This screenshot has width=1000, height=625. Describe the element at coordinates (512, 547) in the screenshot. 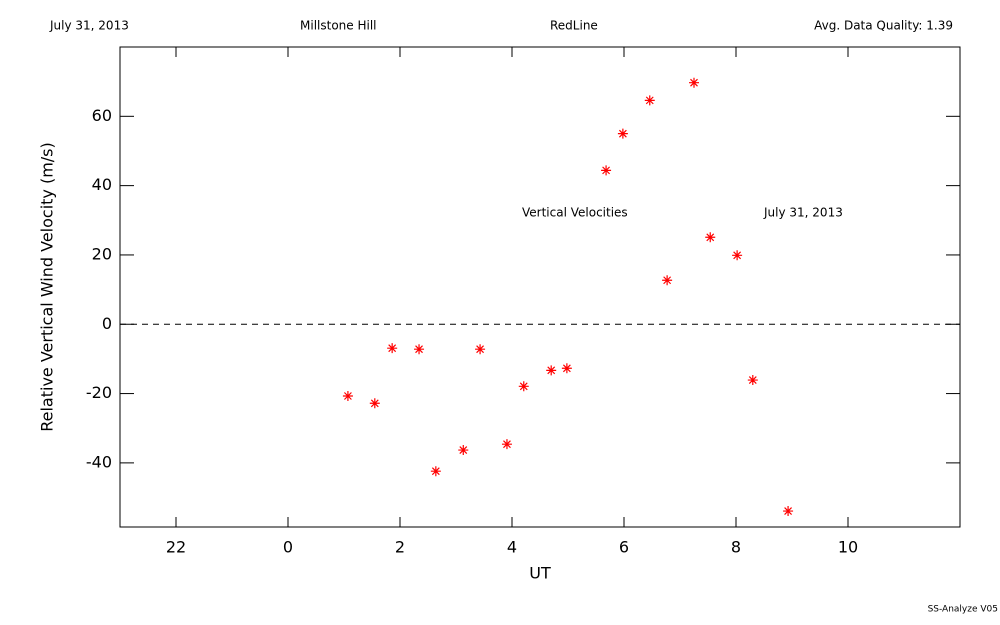

I see `x-tick-label: 4` at that location.